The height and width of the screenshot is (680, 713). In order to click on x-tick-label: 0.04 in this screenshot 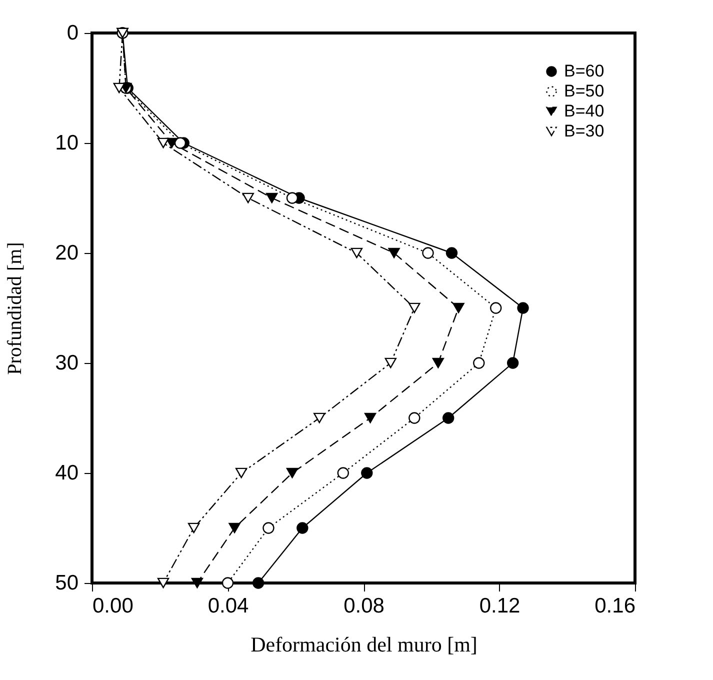, I will do `click(229, 606)`.